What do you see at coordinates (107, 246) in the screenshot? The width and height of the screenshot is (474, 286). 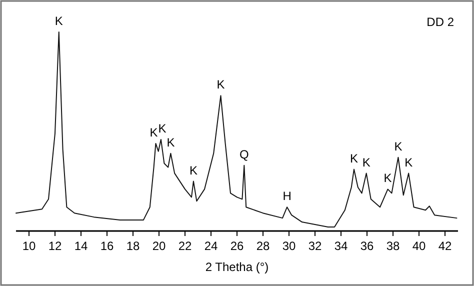 I see `x-tick-label: 16` at bounding box center [107, 246].